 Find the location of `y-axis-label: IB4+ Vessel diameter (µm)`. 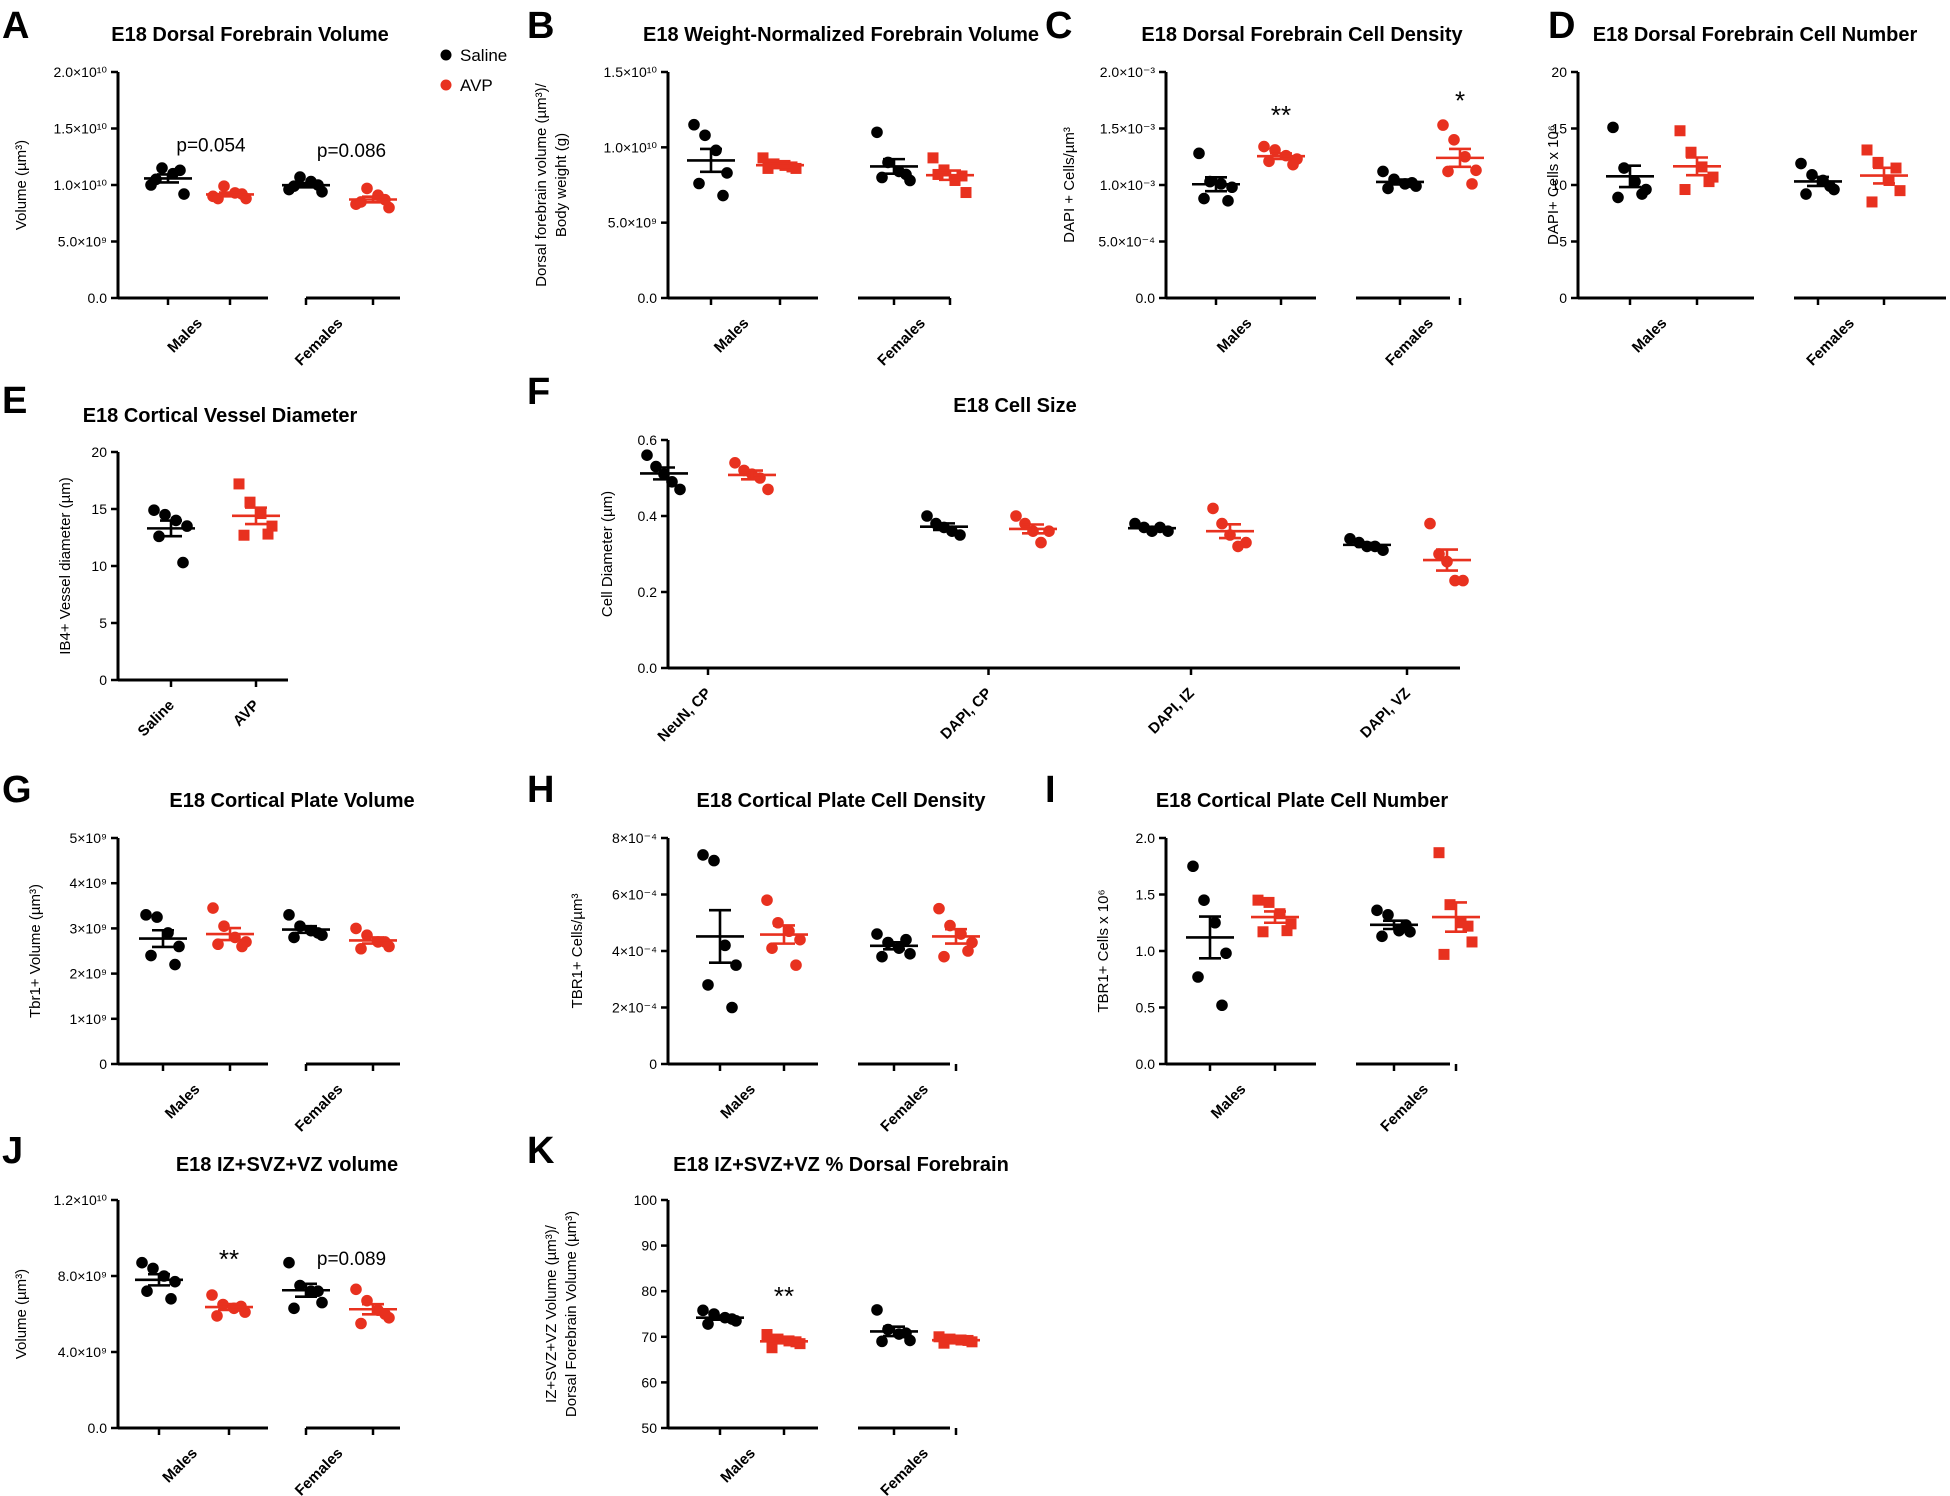

y-axis-label: IB4+ Vessel diameter (µm) is located at coordinates (65, 565).